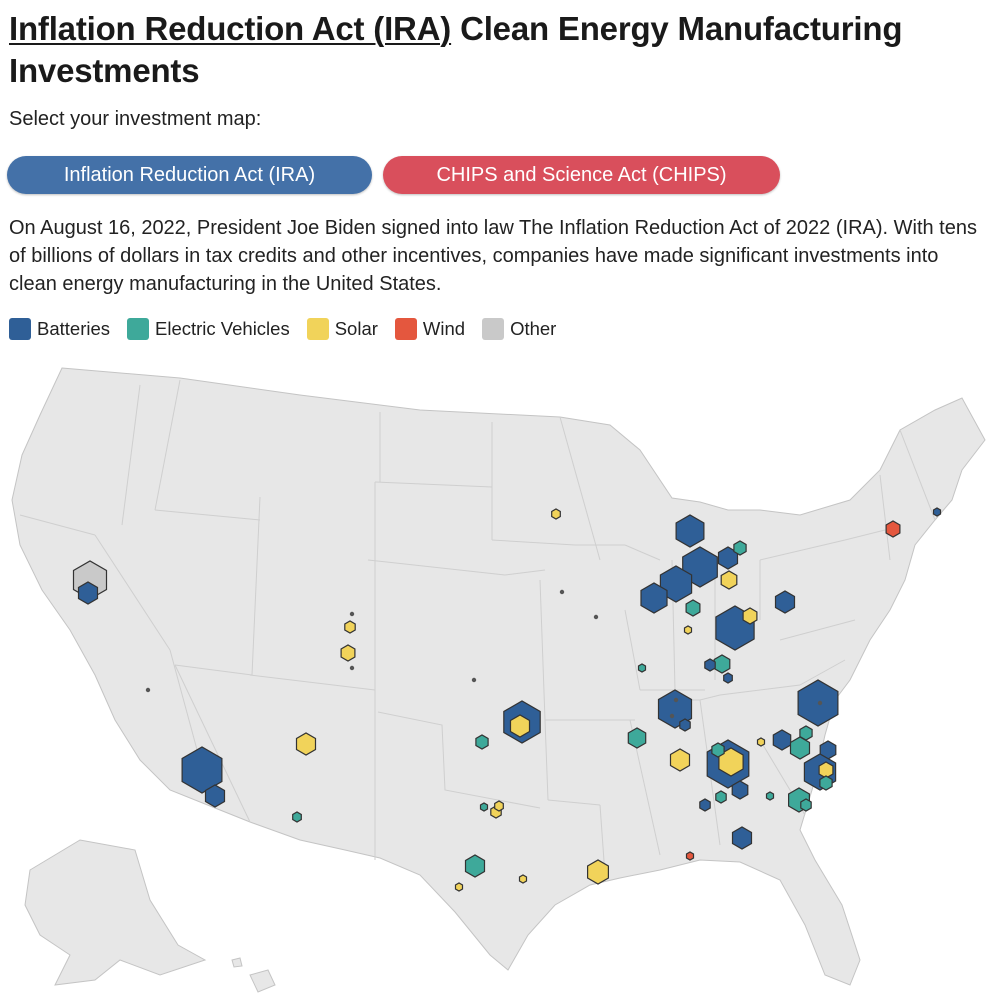  Describe the element at coordinates (20, 329) in the screenshot. I see `batteries-swatch` at that location.